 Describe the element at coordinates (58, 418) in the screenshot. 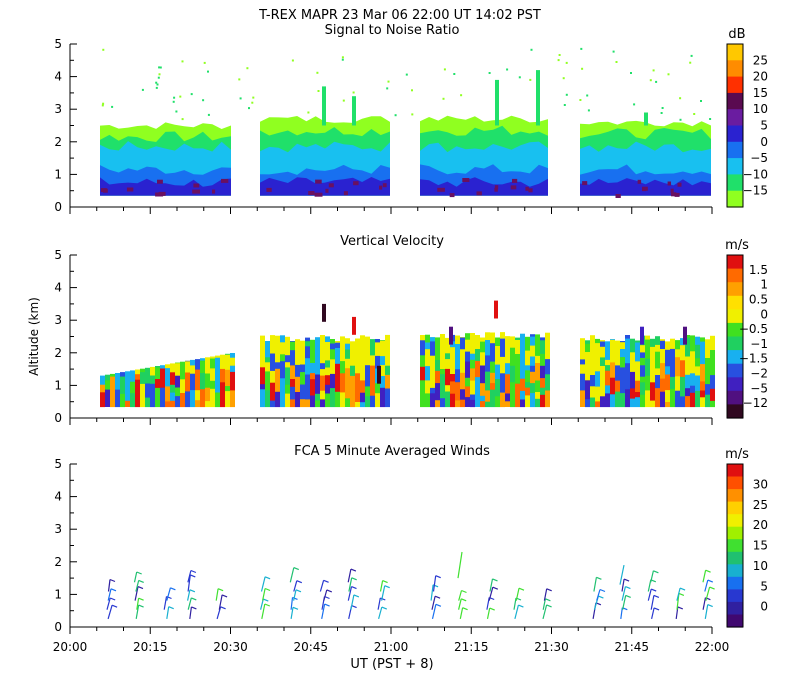

I see `y-tick-label: 0` at that location.